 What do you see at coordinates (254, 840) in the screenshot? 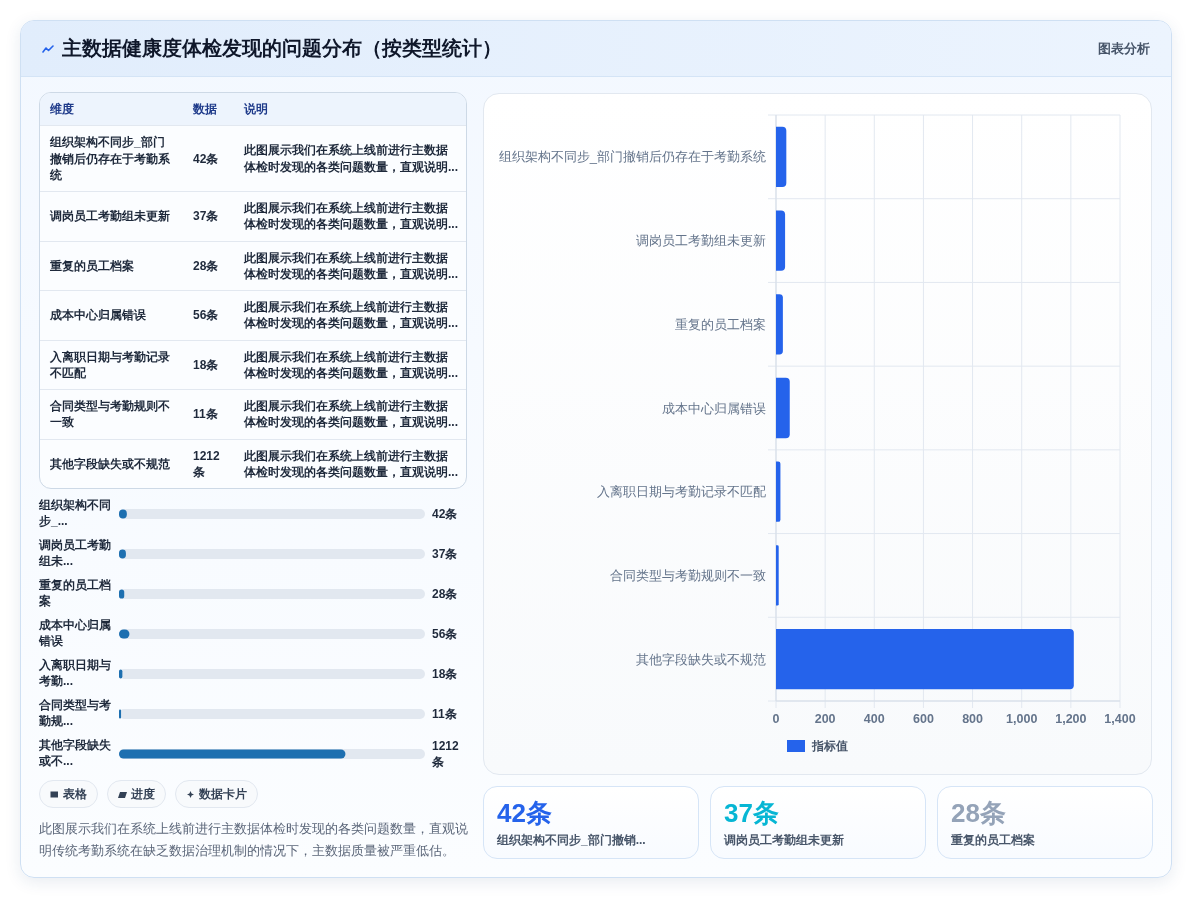
I see `text: 此图展示我们在系统上线前进行主数据体检时发现的各类问题数量，直观说明传统考勤系统在缺乏数据治理机制的情况下，主数据质量被严重低估。` at bounding box center [254, 840].